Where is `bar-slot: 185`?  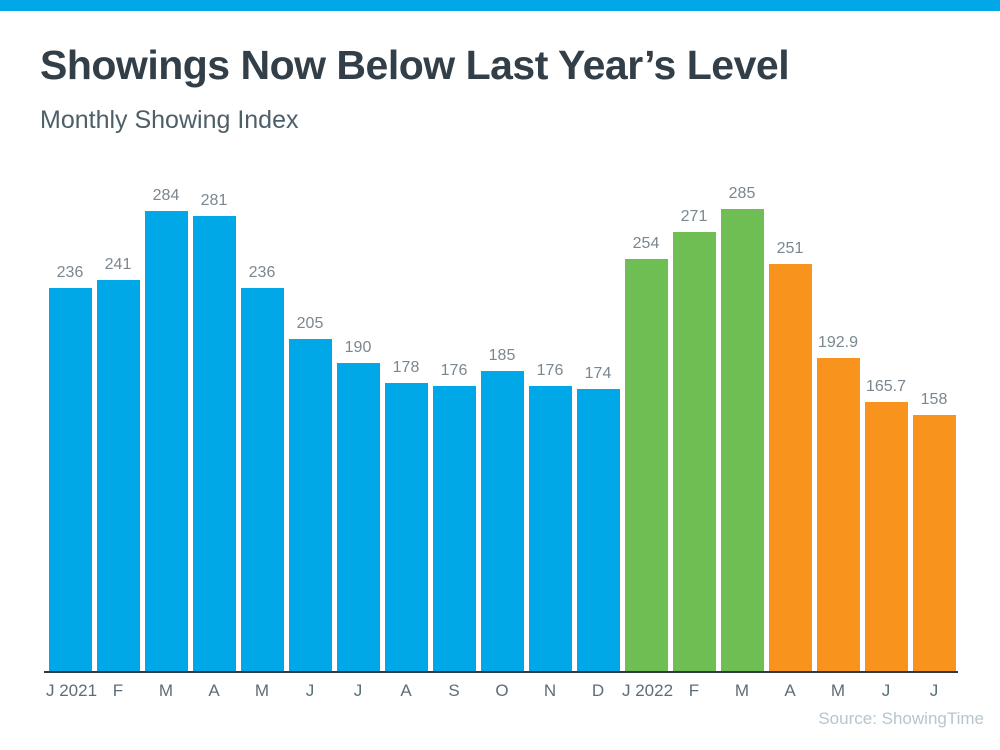 bar-slot: 185 is located at coordinates (502, 509).